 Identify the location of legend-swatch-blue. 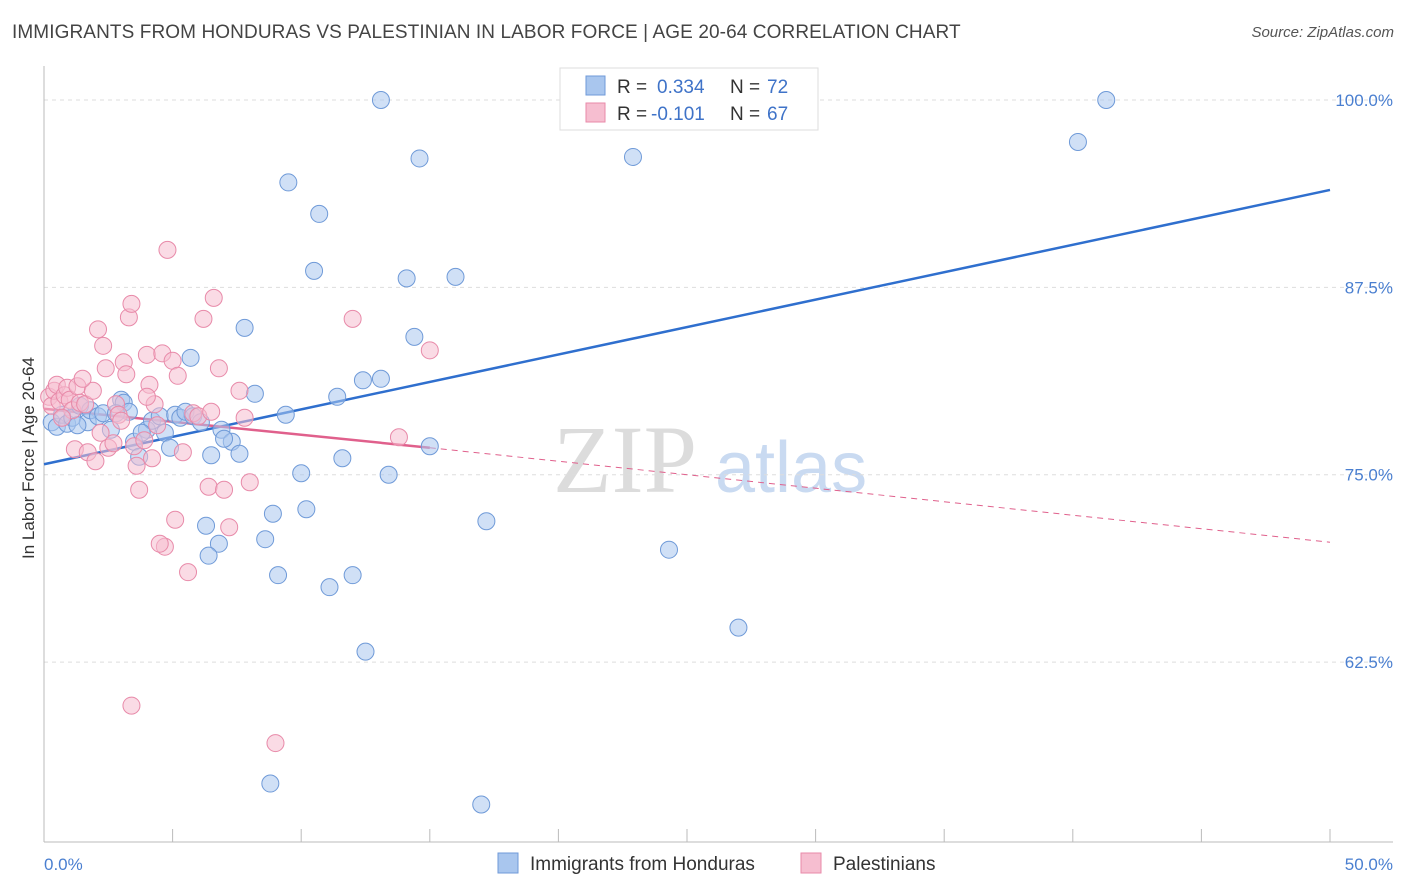
(595, 85).